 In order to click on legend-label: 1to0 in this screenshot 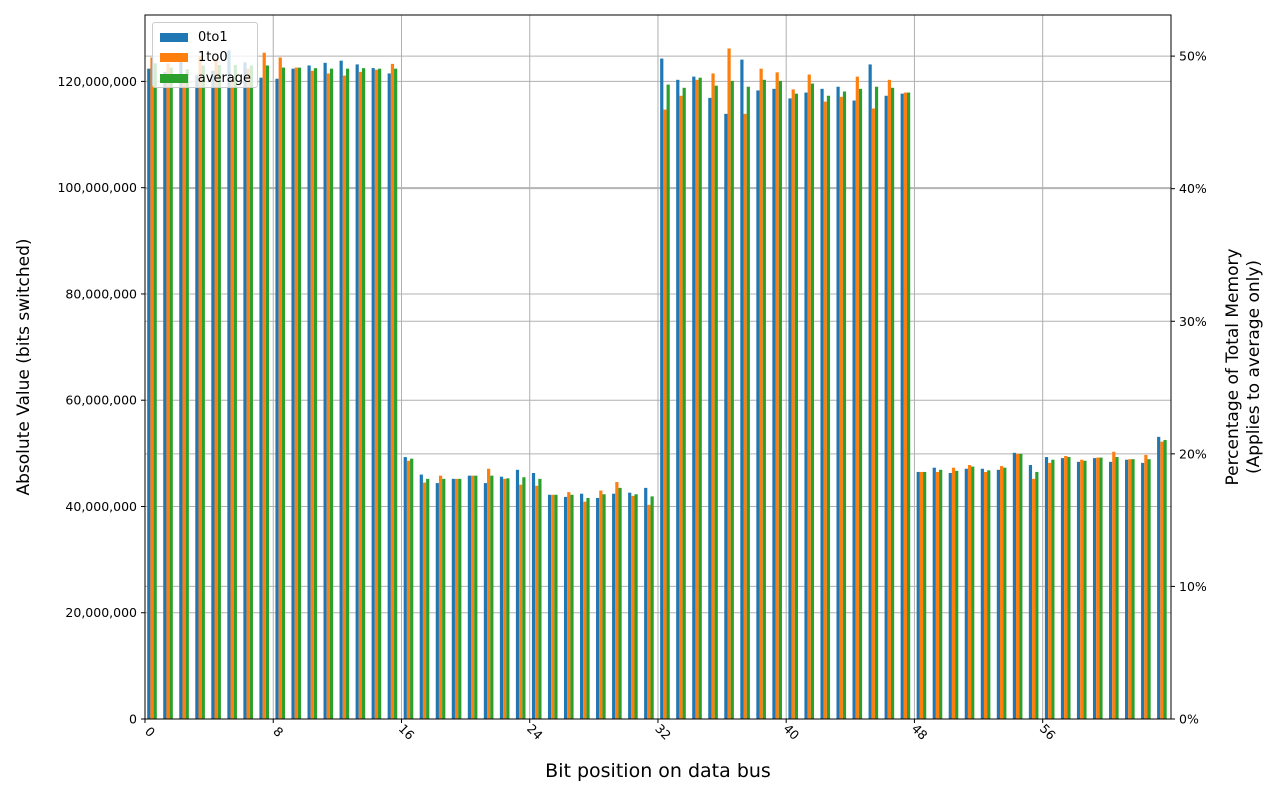, I will do `click(213, 58)`.